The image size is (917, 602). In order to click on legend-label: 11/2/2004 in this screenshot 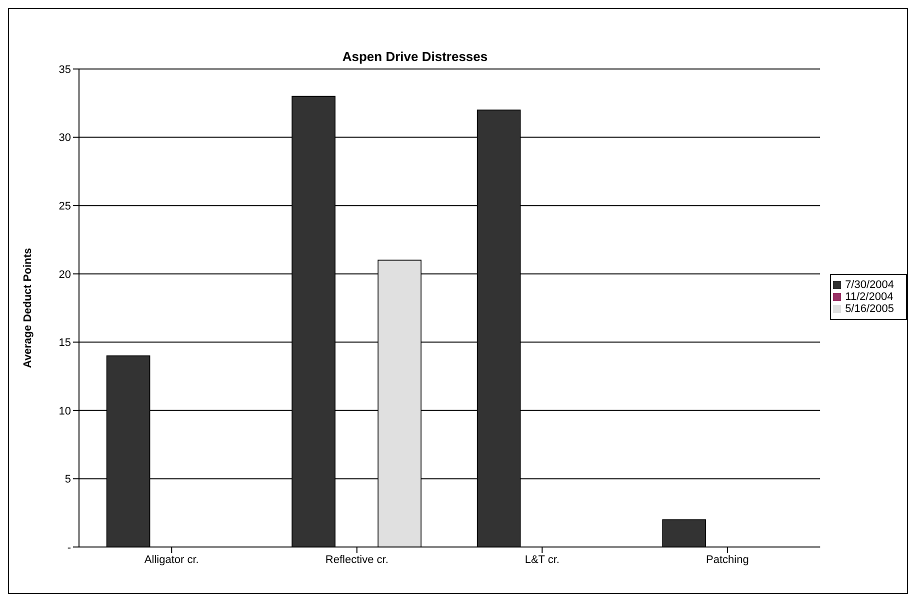, I will do `click(869, 297)`.